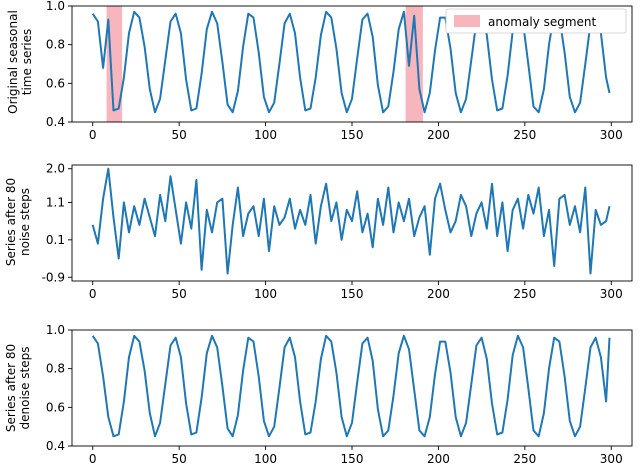 The image size is (640, 468). What do you see at coordinates (264, 64) in the screenshot?
I see `anomaly-regions` at bounding box center [264, 64].